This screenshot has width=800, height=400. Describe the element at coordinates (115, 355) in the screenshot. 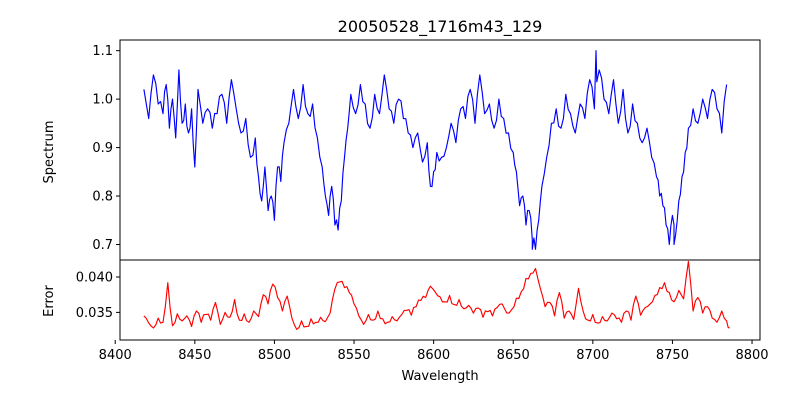

I see `x-tick-label: 8400` at that location.